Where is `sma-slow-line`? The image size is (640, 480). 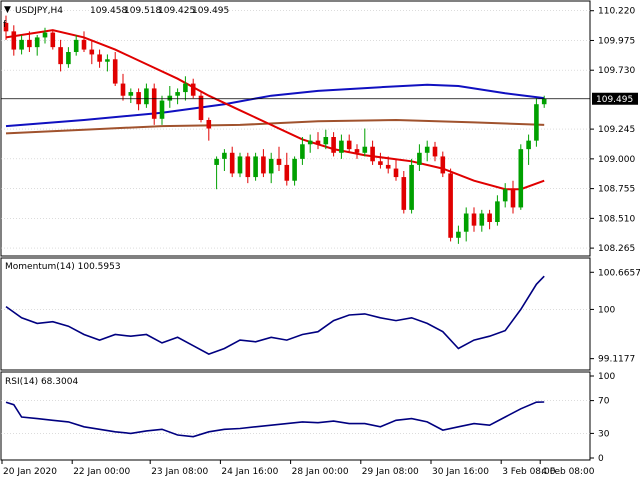 sma-slow-line is located at coordinates (275, 126).